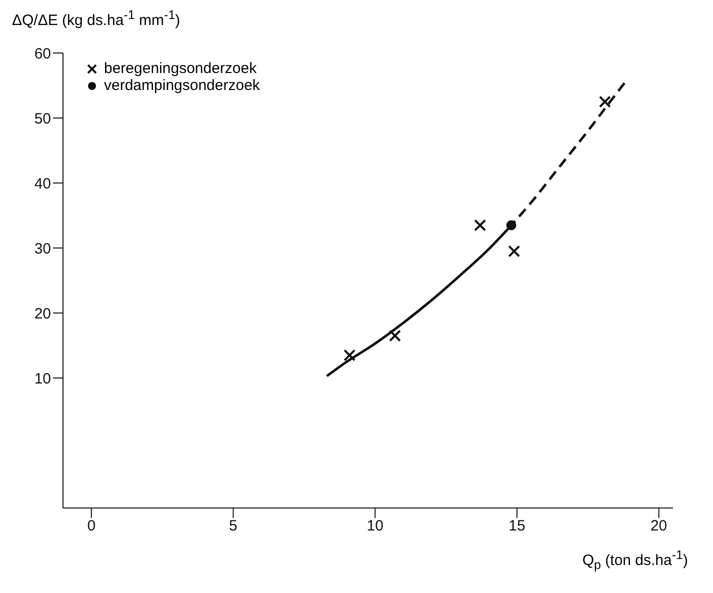  What do you see at coordinates (635, 560) in the screenshot?
I see `x-axis-title: Q$_{p}$ (ton ds.ha$^{-1}$)` at bounding box center [635, 560].